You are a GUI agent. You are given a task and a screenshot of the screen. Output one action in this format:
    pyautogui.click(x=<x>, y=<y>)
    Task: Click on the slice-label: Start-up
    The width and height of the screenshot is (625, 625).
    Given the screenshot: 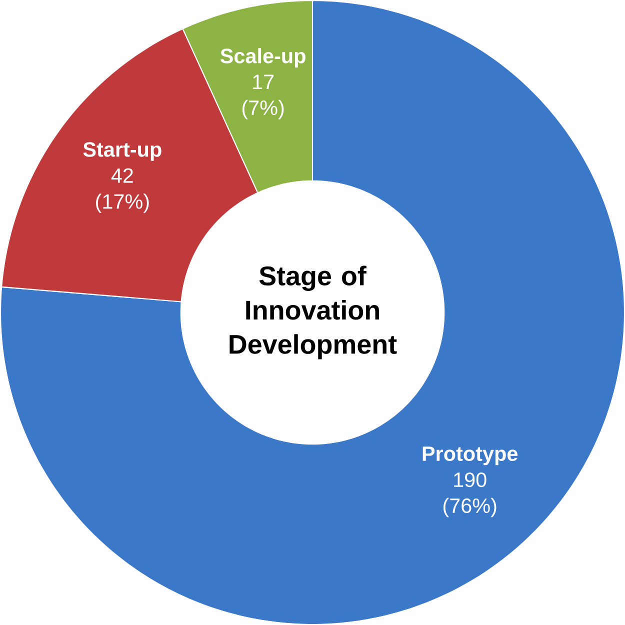 What is the action you would take?
    pyautogui.click(x=122, y=151)
    